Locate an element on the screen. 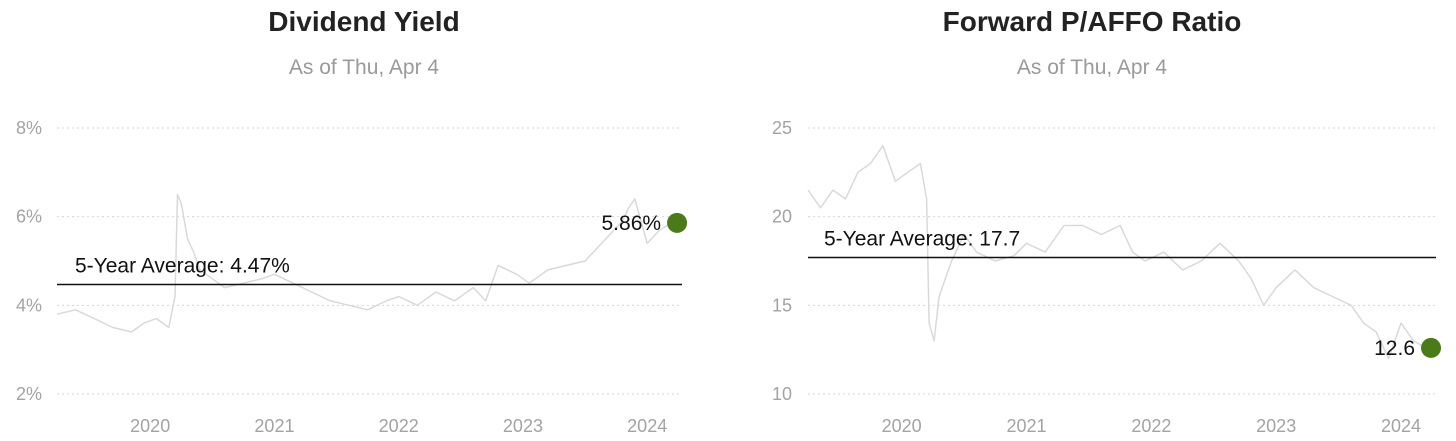 The image size is (1456, 441). y-tick-label: 25 is located at coordinates (782, 128).